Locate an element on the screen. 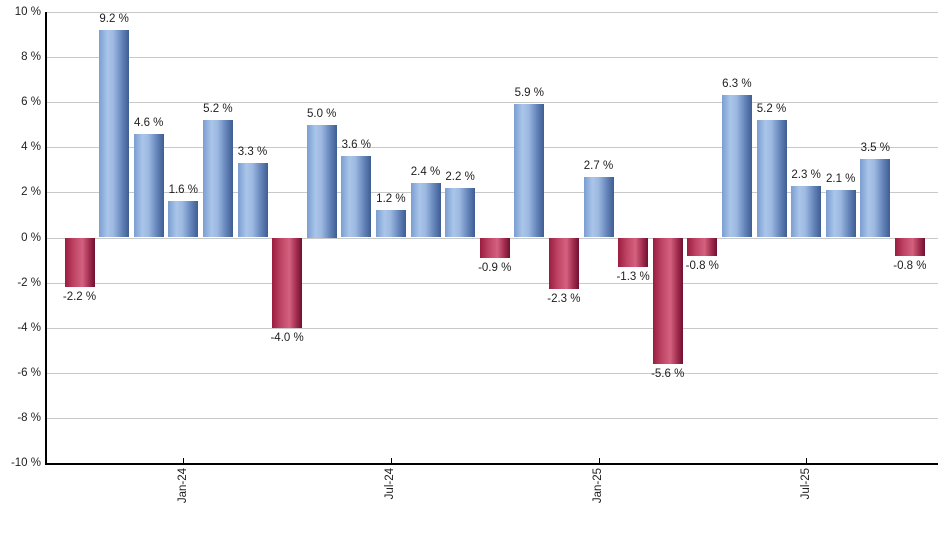 This screenshot has width=940, height=550. bar-value-label: -4.0 % is located at coordinates (287, 337).